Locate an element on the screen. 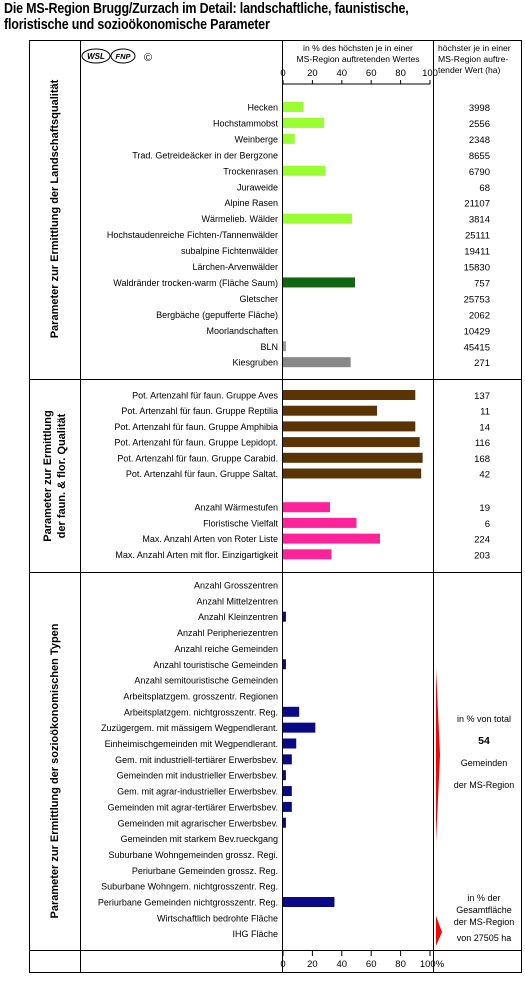 The height and width of the screenshot is (984, 525). bar-trockenrasen is located at coordinates (304, 170).